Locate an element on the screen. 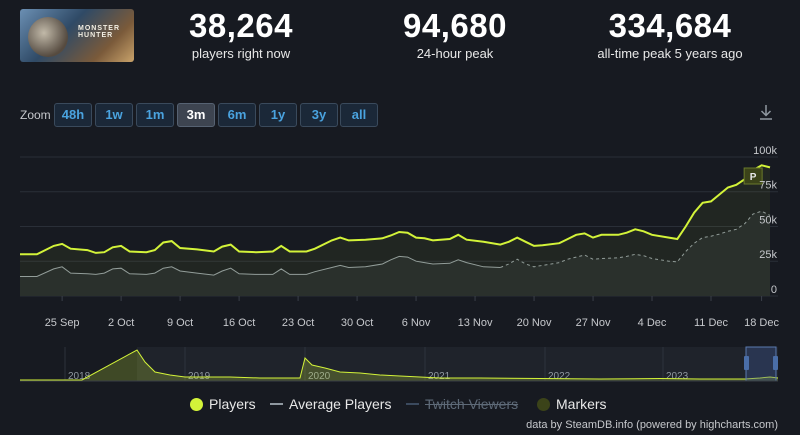  stat-value: 94,680 is located at coordinates (455, 25).